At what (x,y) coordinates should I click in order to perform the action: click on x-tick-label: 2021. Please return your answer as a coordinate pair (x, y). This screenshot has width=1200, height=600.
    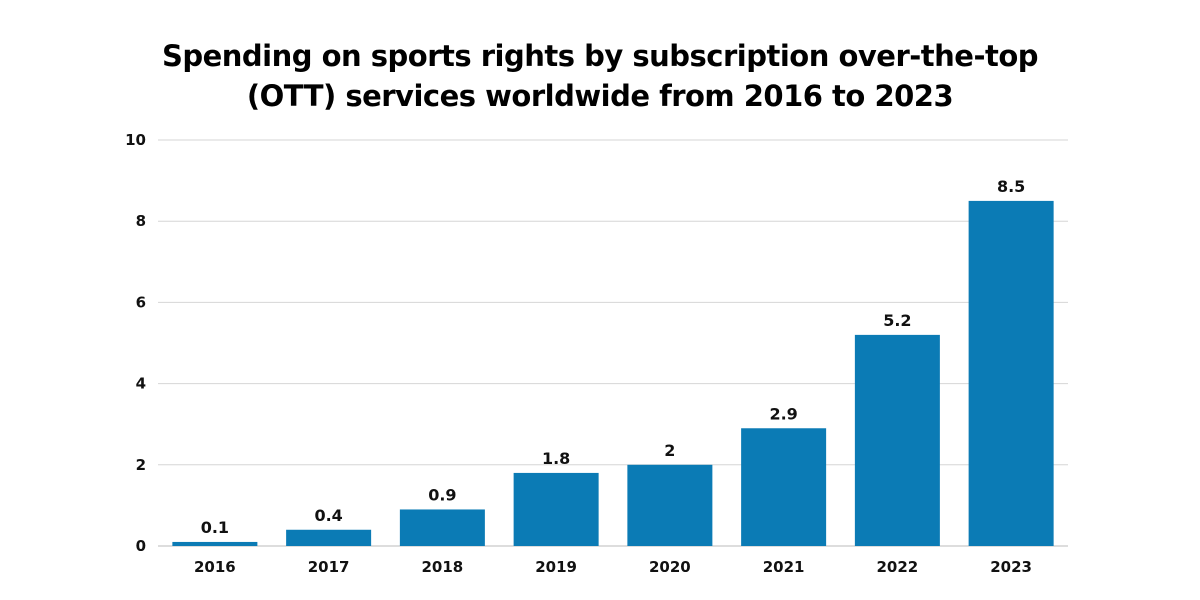
    Looking at the image, I should click on (784, 567).